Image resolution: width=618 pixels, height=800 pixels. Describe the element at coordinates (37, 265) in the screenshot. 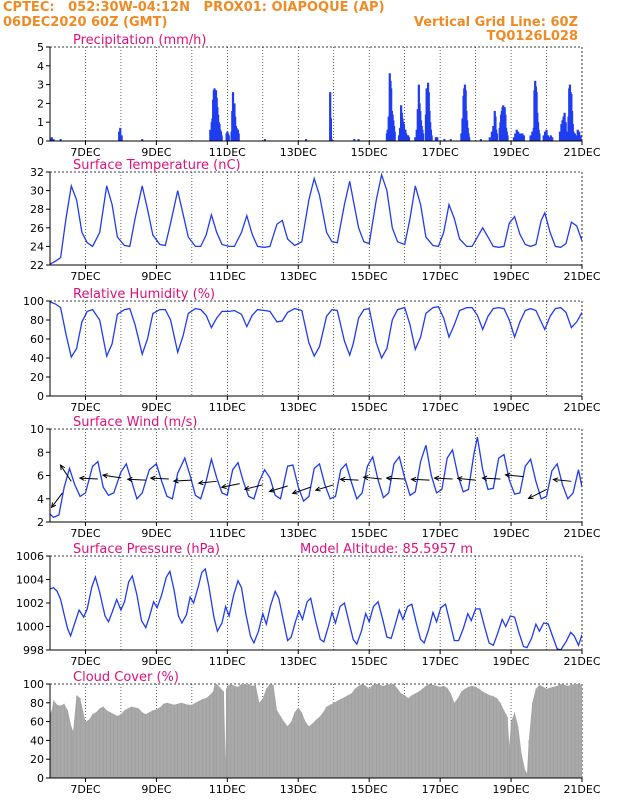

I see `y-tick-label: 22` at that location.